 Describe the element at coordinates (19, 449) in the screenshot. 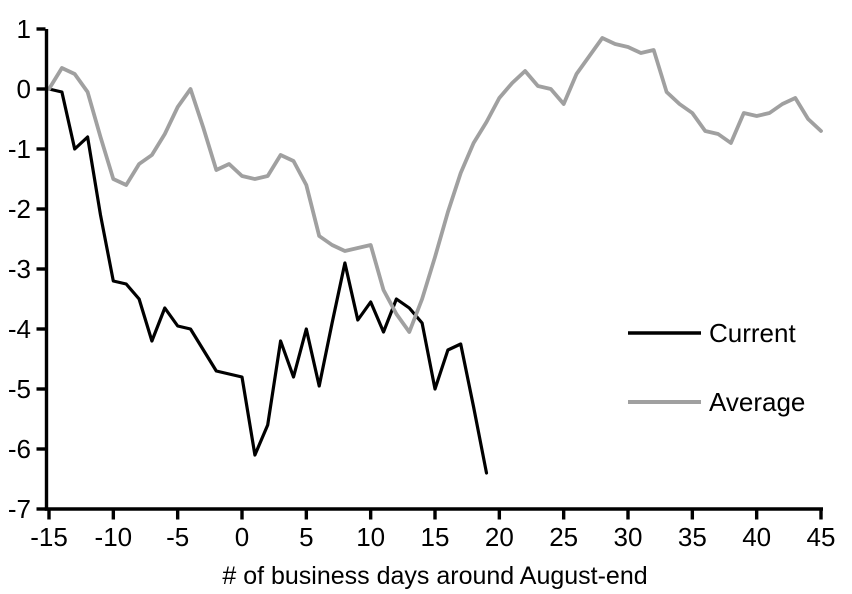

I see `y-tick-label: -6` at that location.